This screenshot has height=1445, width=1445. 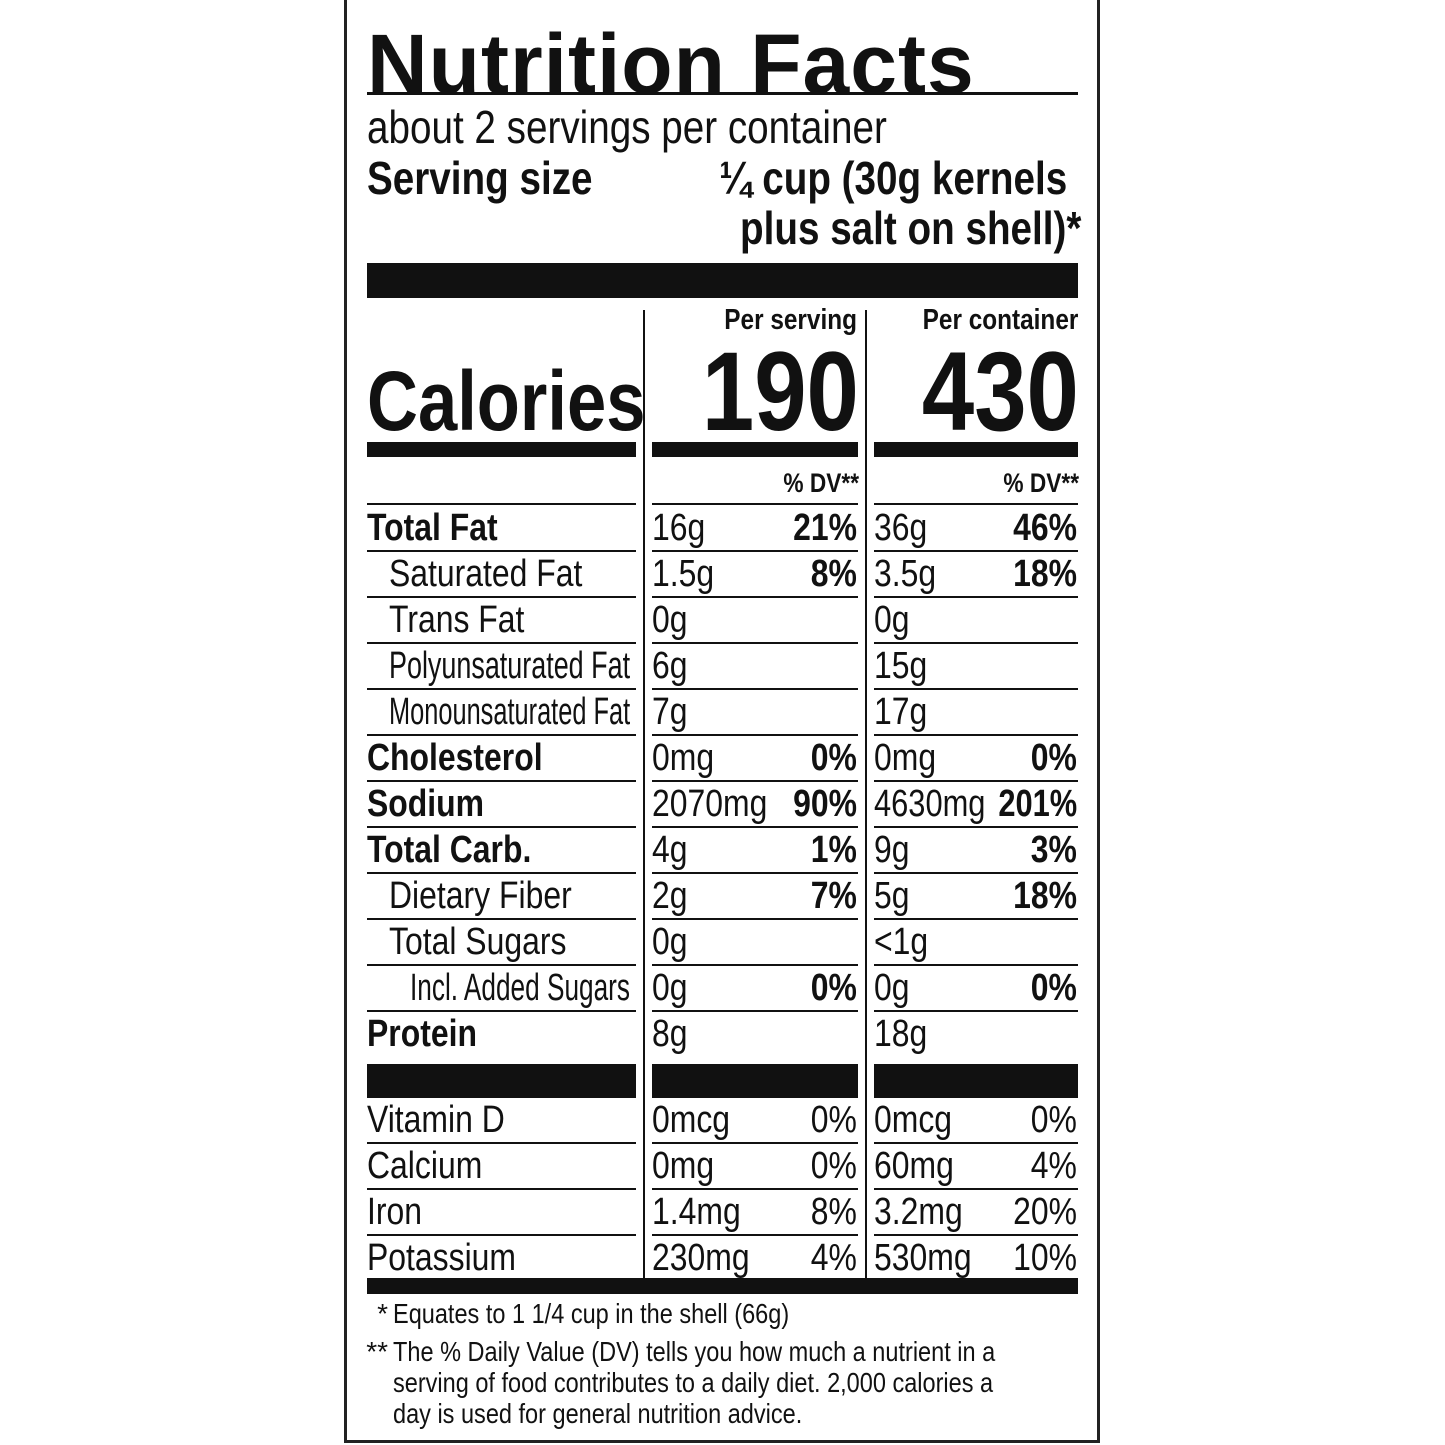 I want to click on nutrient-amount-text: 18g, so click(x=901, y=1034).